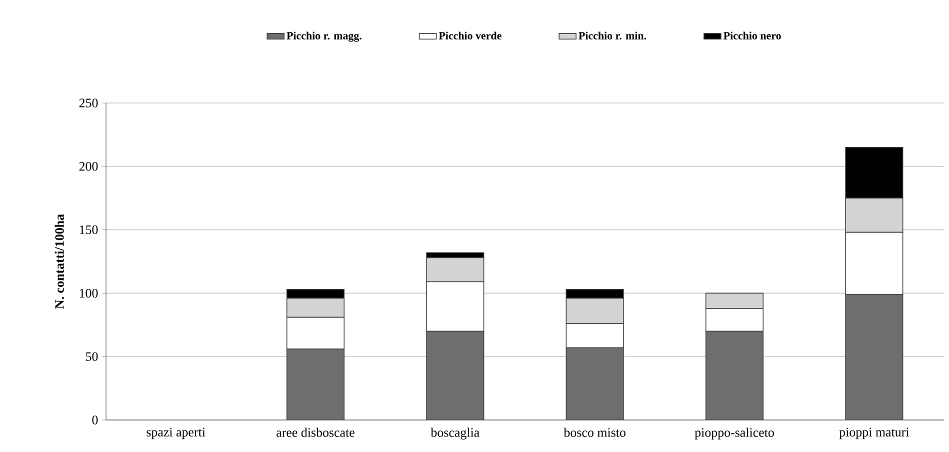 The height and width of the screenshot is (452, 949). Describe the element at coordinates (874, 434) in the screenshot. I see `x-tick-label: pioppi maturi` at that location.